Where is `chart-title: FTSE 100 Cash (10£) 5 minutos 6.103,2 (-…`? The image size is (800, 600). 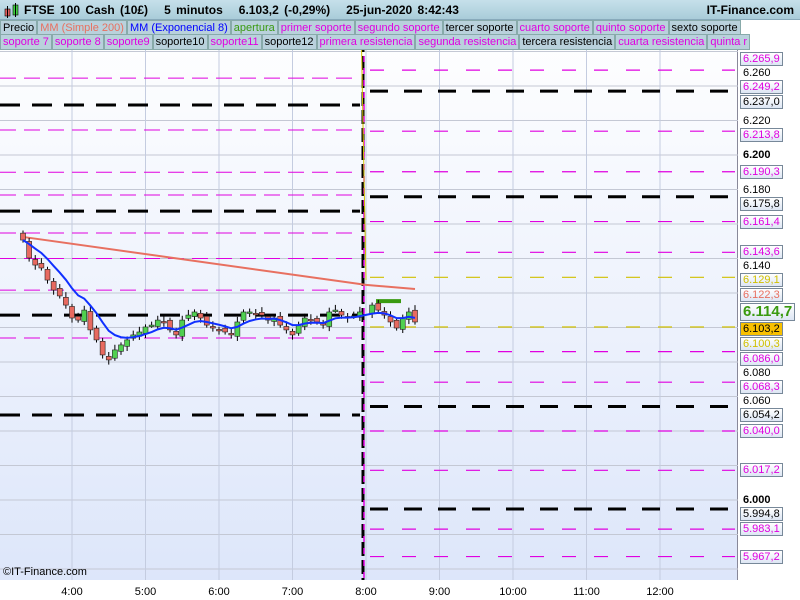 chart-title: FTSE 100 Cash (10£) 5 minutos 6.103,2 (-… is located at coordinates (241, 10).